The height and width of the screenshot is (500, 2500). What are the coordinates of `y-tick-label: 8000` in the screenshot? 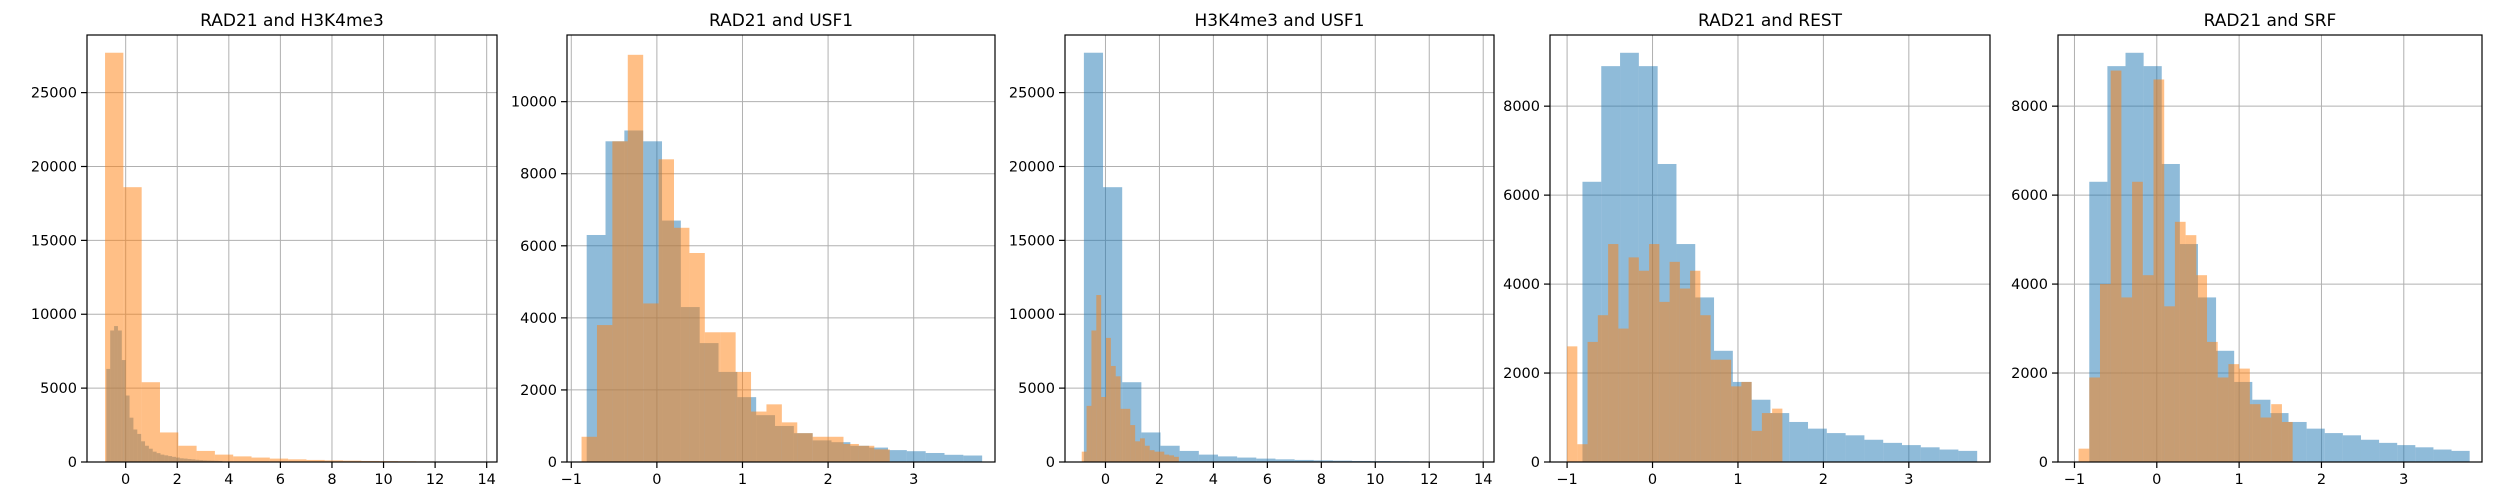 It's located at (538, 175).